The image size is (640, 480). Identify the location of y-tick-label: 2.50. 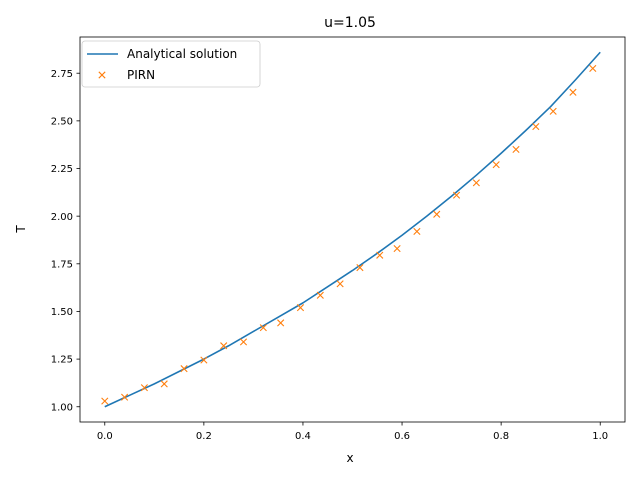
(62, 121).